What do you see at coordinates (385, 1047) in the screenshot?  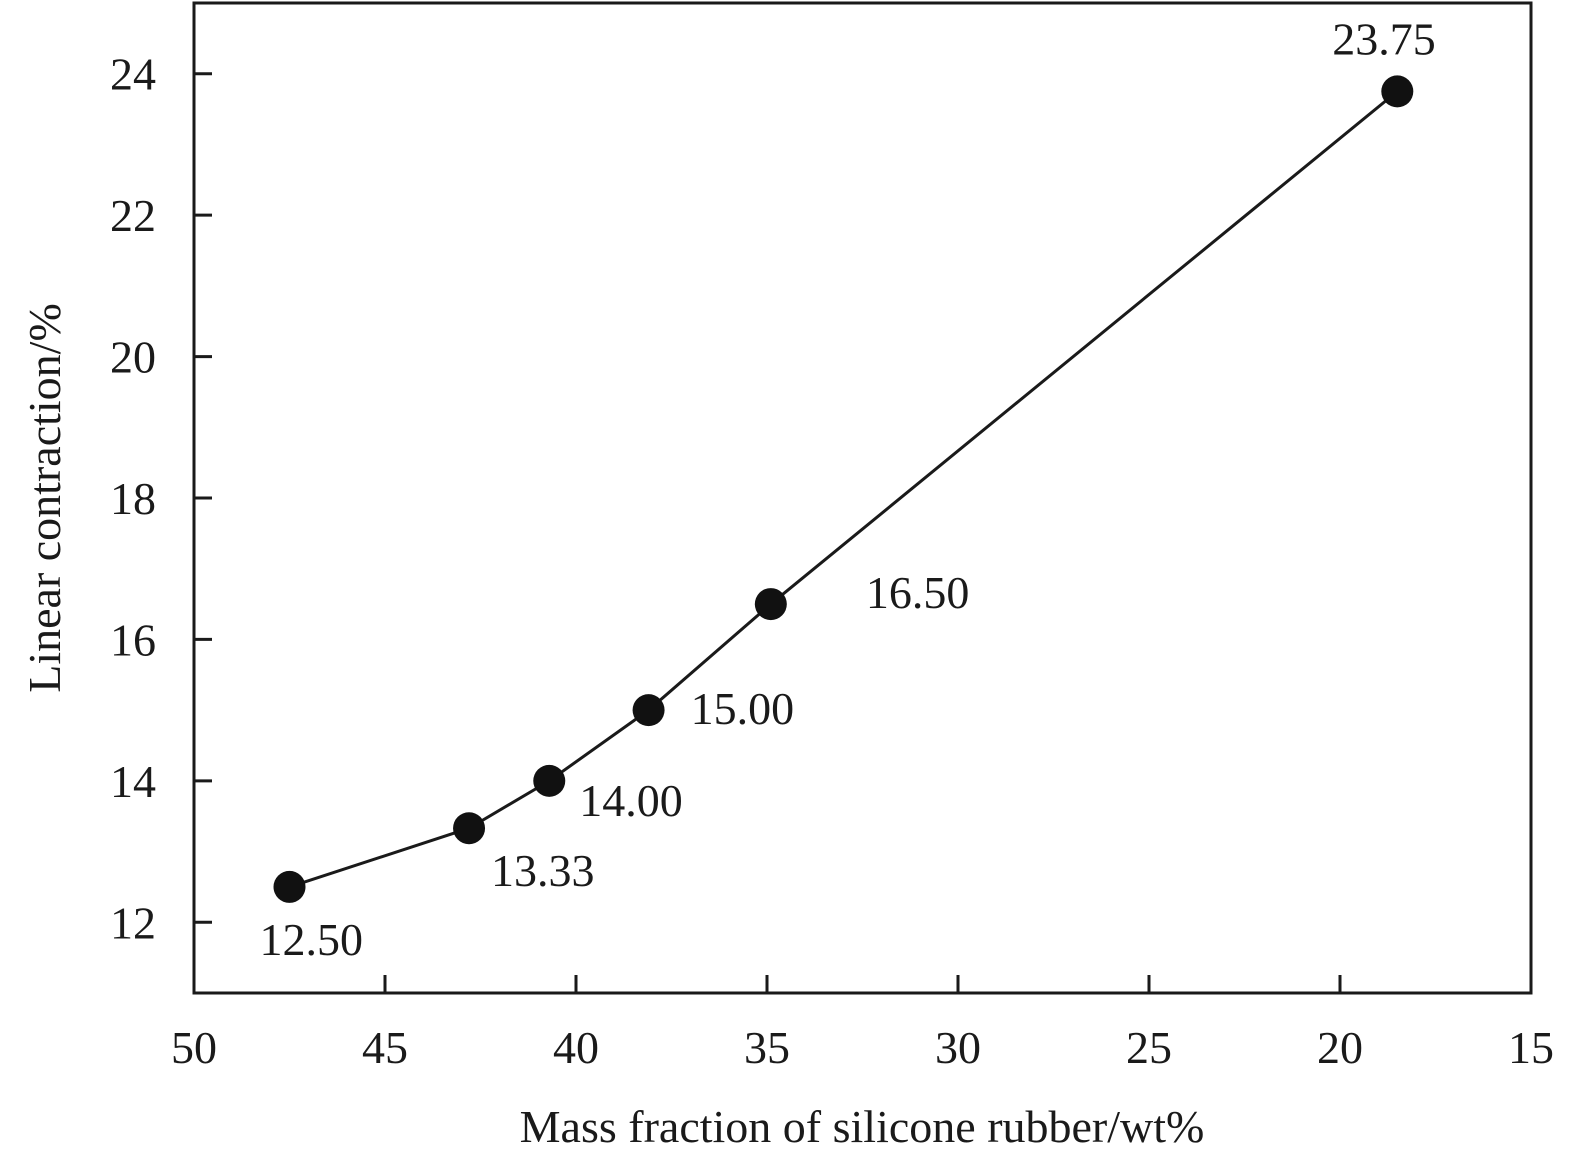 I see `x-tick-label: 45` at bounding box center [385, 1047].